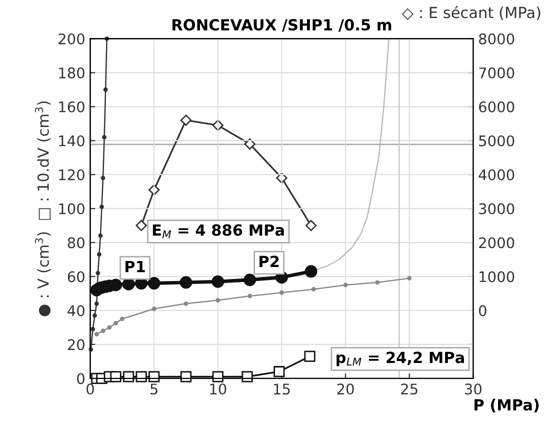  What do you see at coordinates (76, 242) in the screenshot?
I see `y-tick-label: 80` at bounding box center [76, 242].